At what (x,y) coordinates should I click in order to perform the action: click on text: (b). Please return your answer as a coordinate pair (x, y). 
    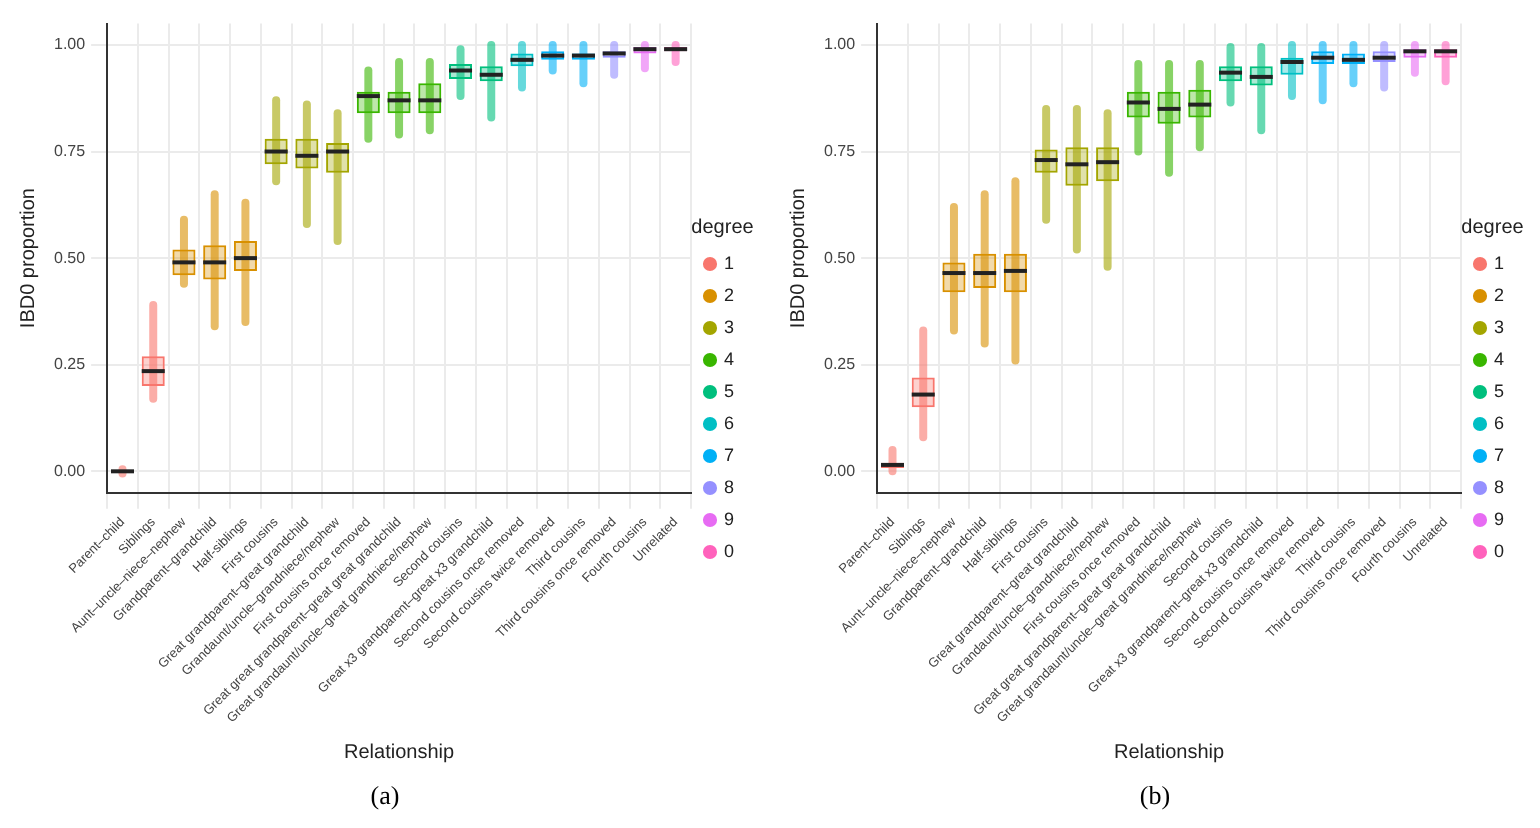
    Looking at the image, I should click on (1155, 796).